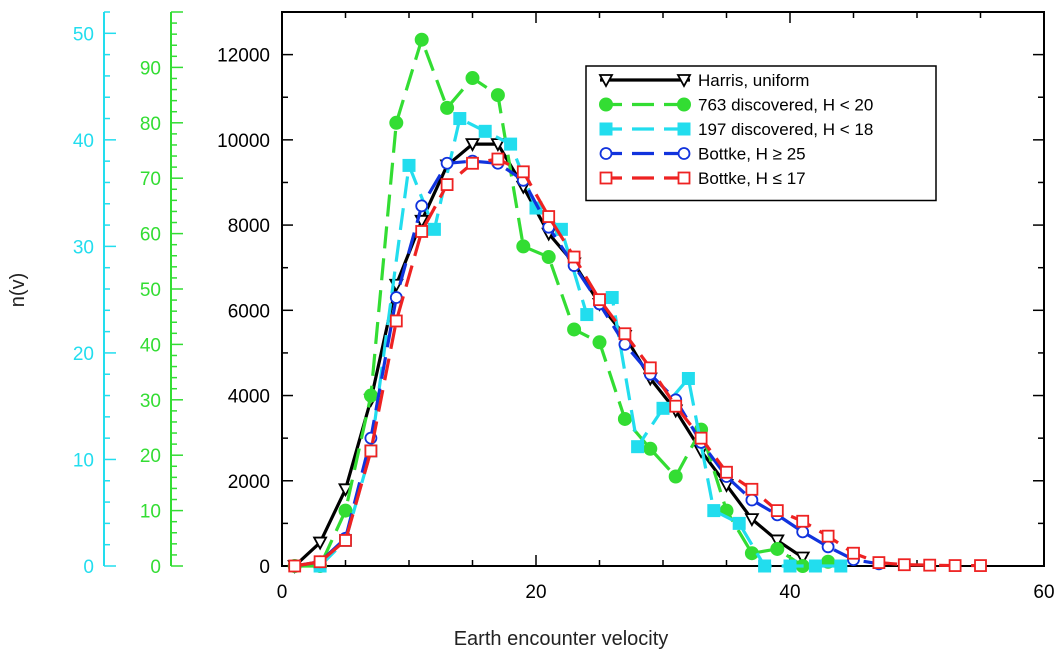  Describe the element at coordinates (83, 34) in the screenshot. I see `cyan-axis-tick-label: 50` at that location.